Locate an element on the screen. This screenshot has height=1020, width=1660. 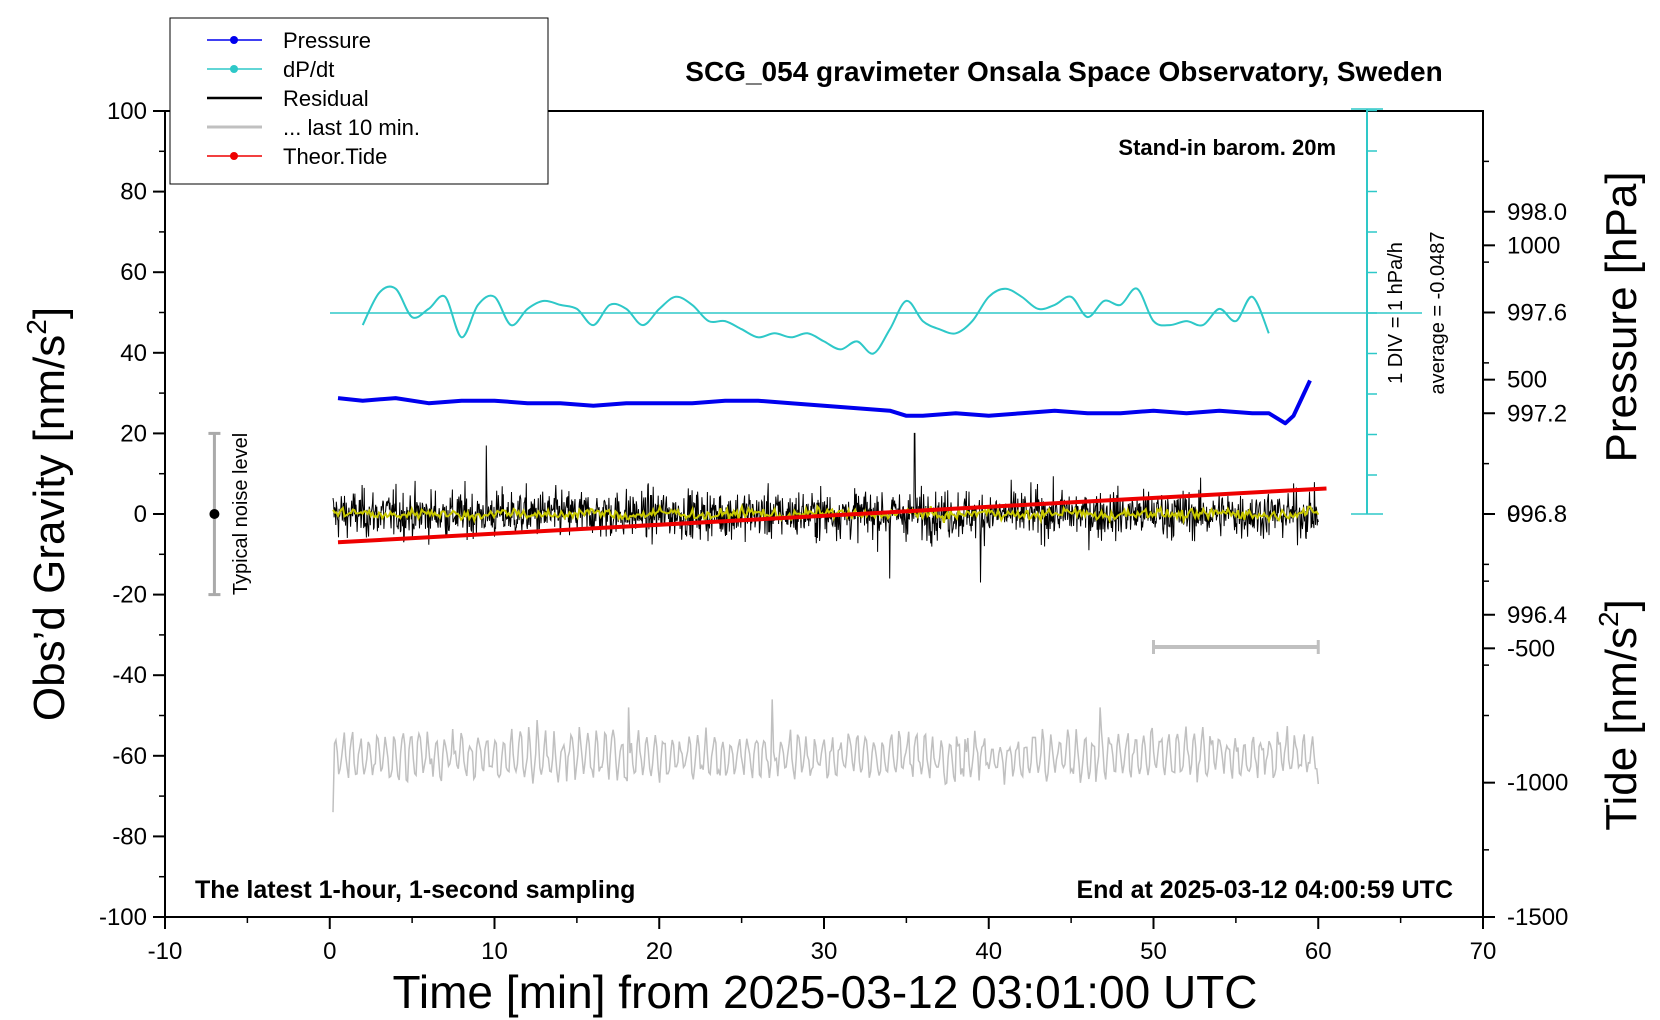
div-label: 1 DIV = 1 hPa/h is located at coordinates (1396, 313).